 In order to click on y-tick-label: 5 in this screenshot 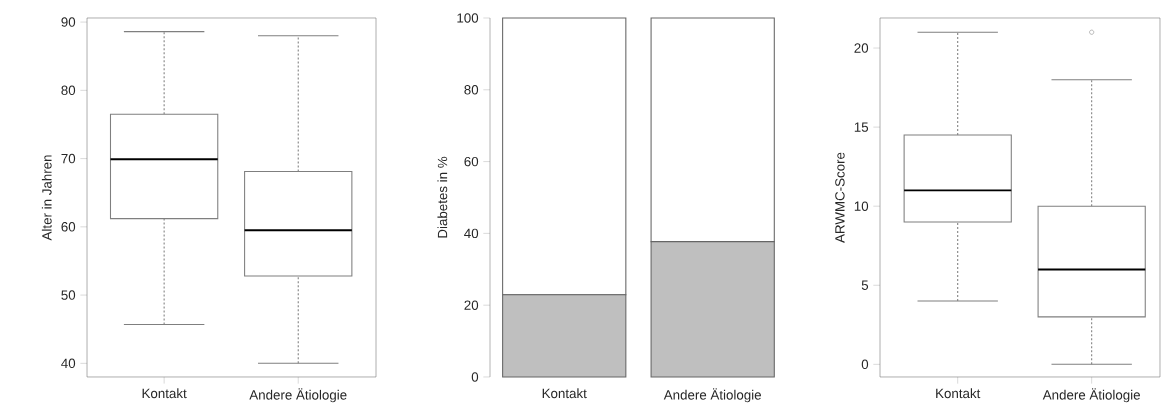, I will do `click(865, 285)`.